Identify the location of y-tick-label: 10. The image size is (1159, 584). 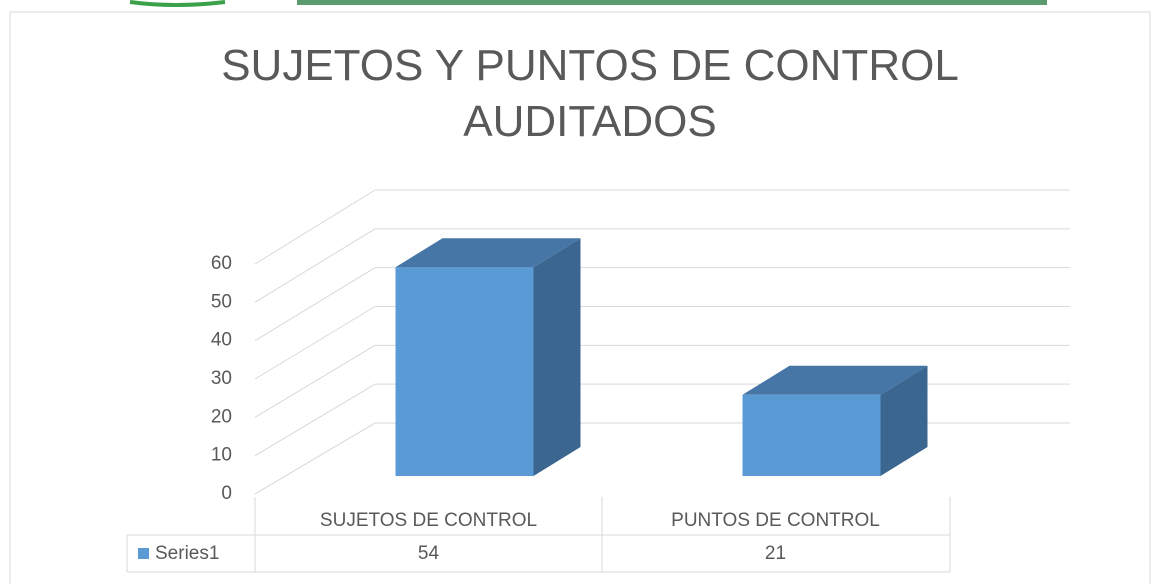
(221, 455).